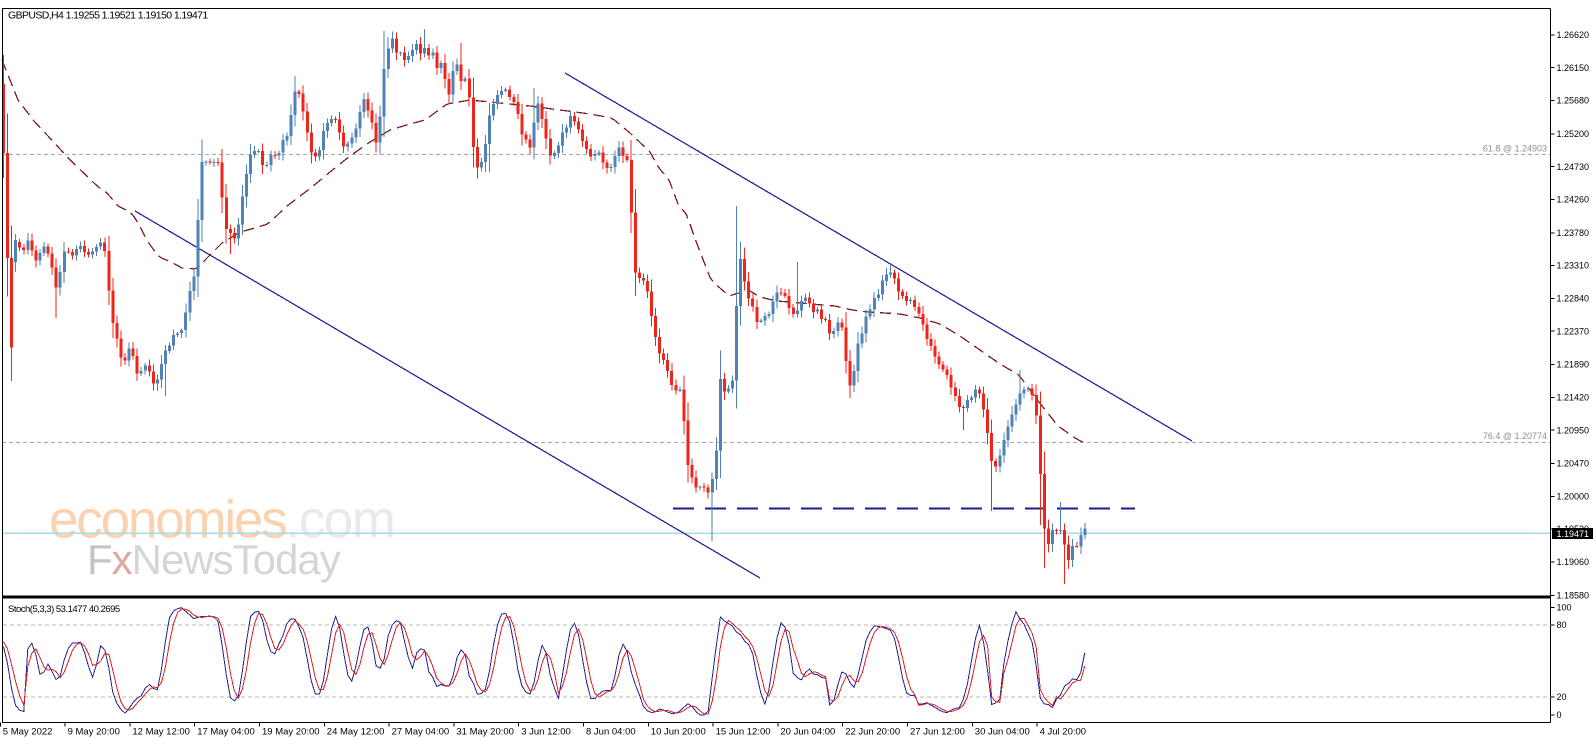  What do you see at coordinates (1573, 365) in the screenshot?
I see `svg-text: 1.21890` at bounding box center [1573, 365].